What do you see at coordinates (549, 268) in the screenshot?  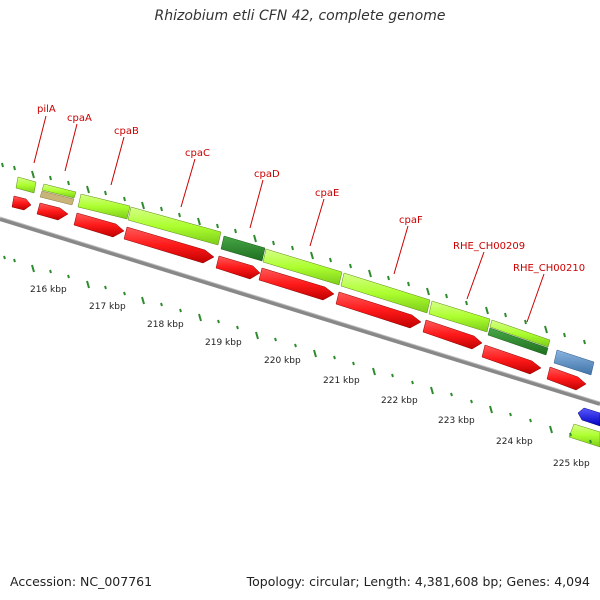 I see `gene-label: RHE_CH00210` at bounding box center [549, 268].